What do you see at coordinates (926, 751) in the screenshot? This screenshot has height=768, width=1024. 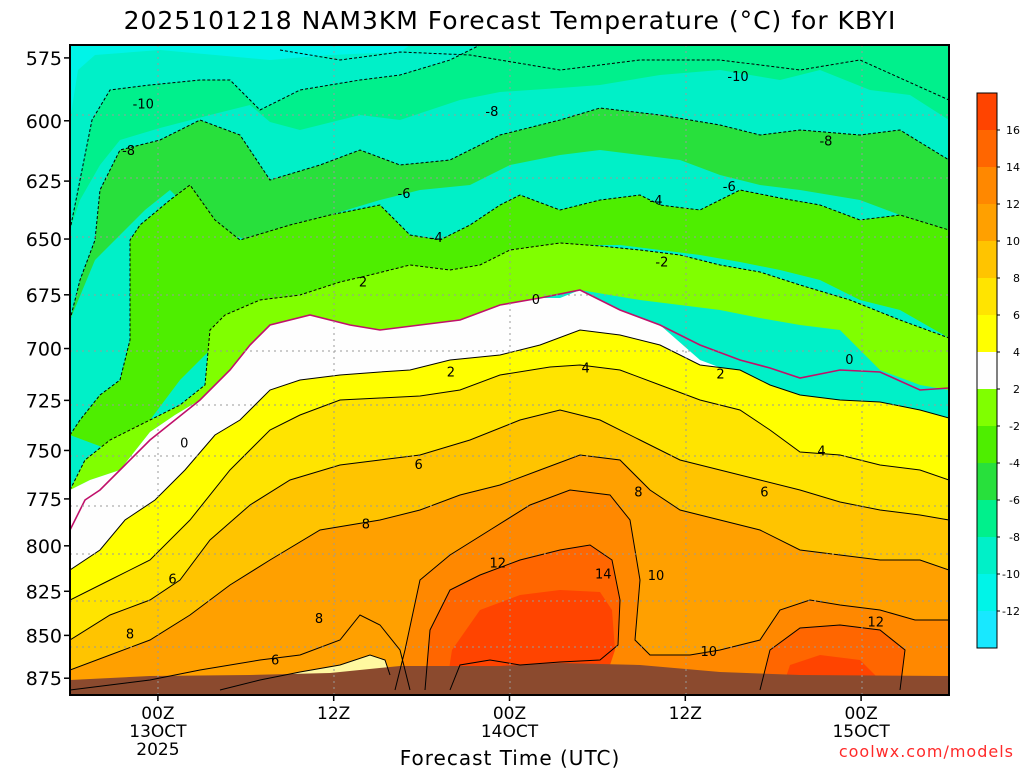 I see `credit-link: coolwx.com/models` at bounding box center [926, 751].